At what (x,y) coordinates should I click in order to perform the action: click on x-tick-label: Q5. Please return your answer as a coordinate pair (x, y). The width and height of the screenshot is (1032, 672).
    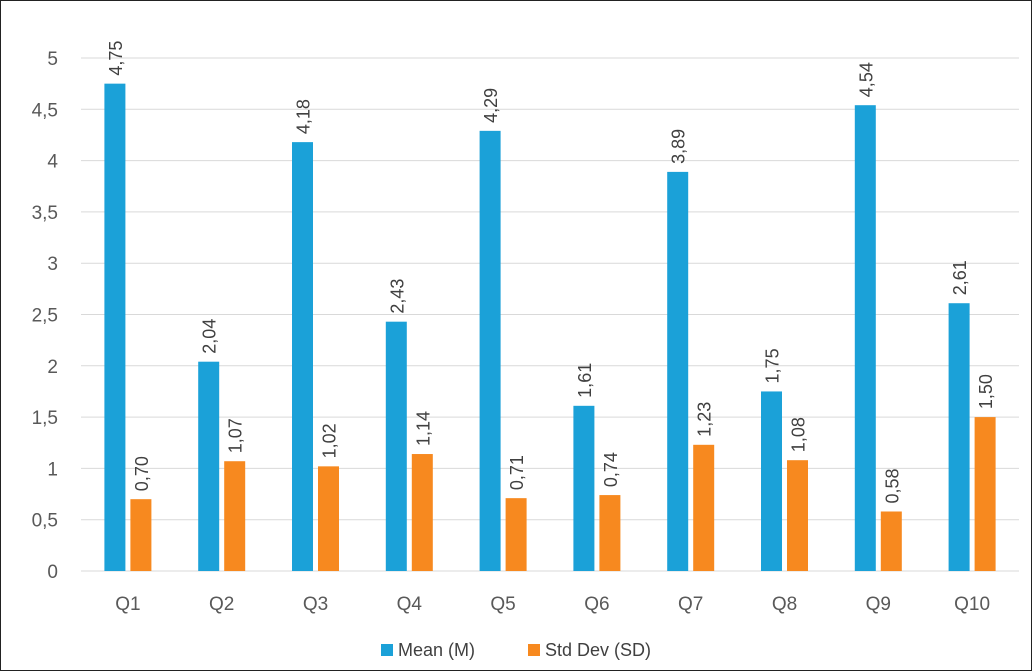
    Looking at the image, I should click on (502, 604).